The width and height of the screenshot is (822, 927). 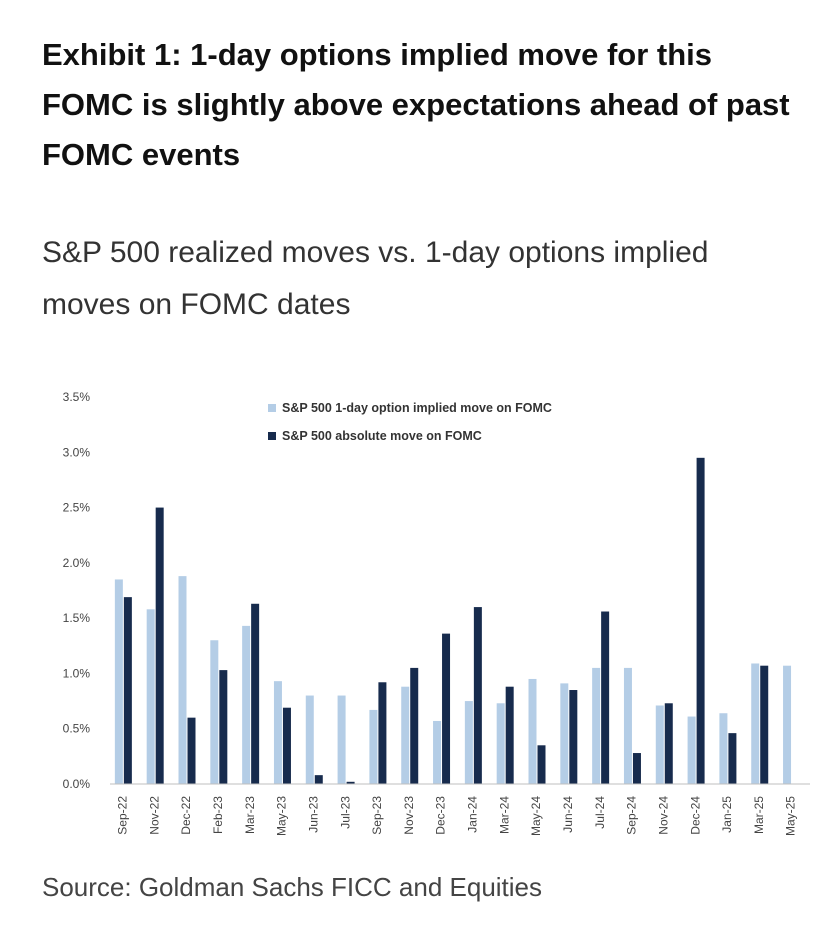 I want to click on x-tick-label: Jul-24, so click(x=600, y=812).